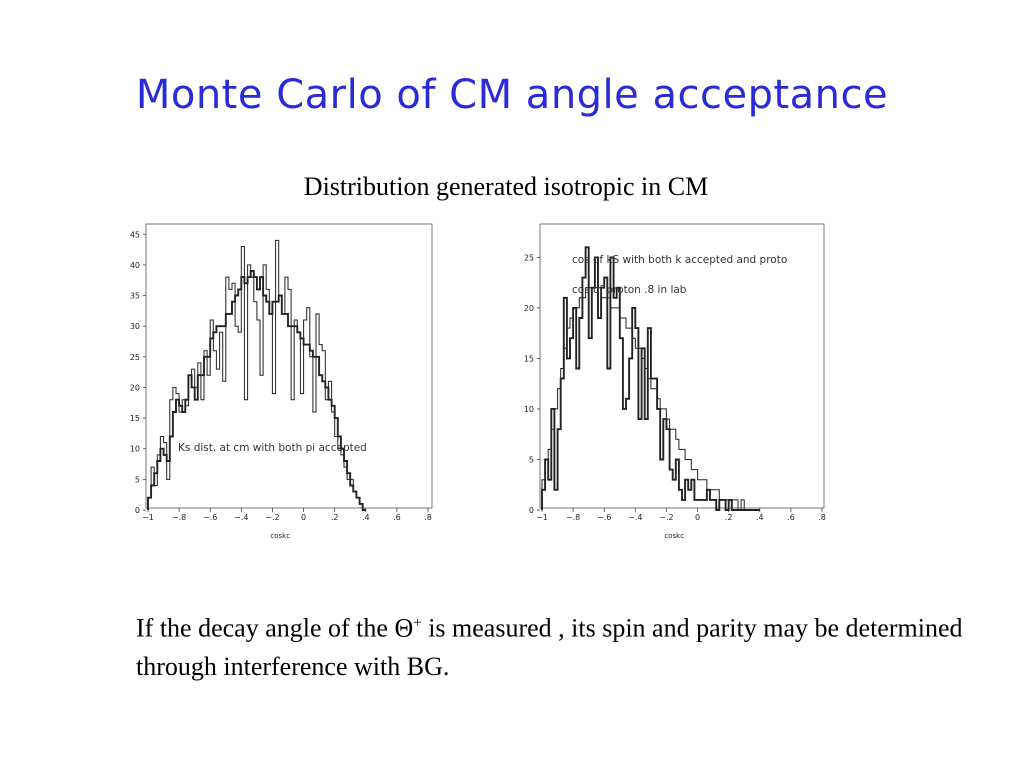  I want to click on y-tick-label-7: 35, so click(135, 296).